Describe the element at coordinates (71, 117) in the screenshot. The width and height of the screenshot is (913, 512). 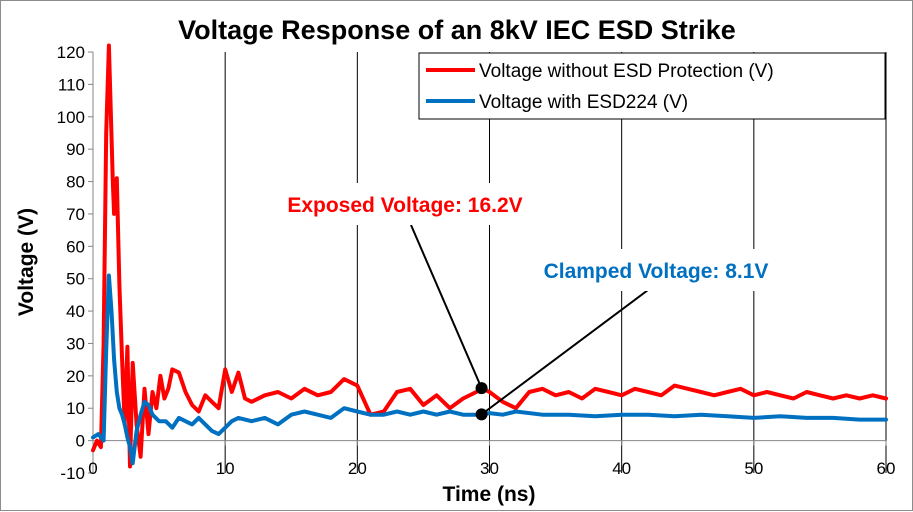
I see `y-tick-label: 100` at that location.